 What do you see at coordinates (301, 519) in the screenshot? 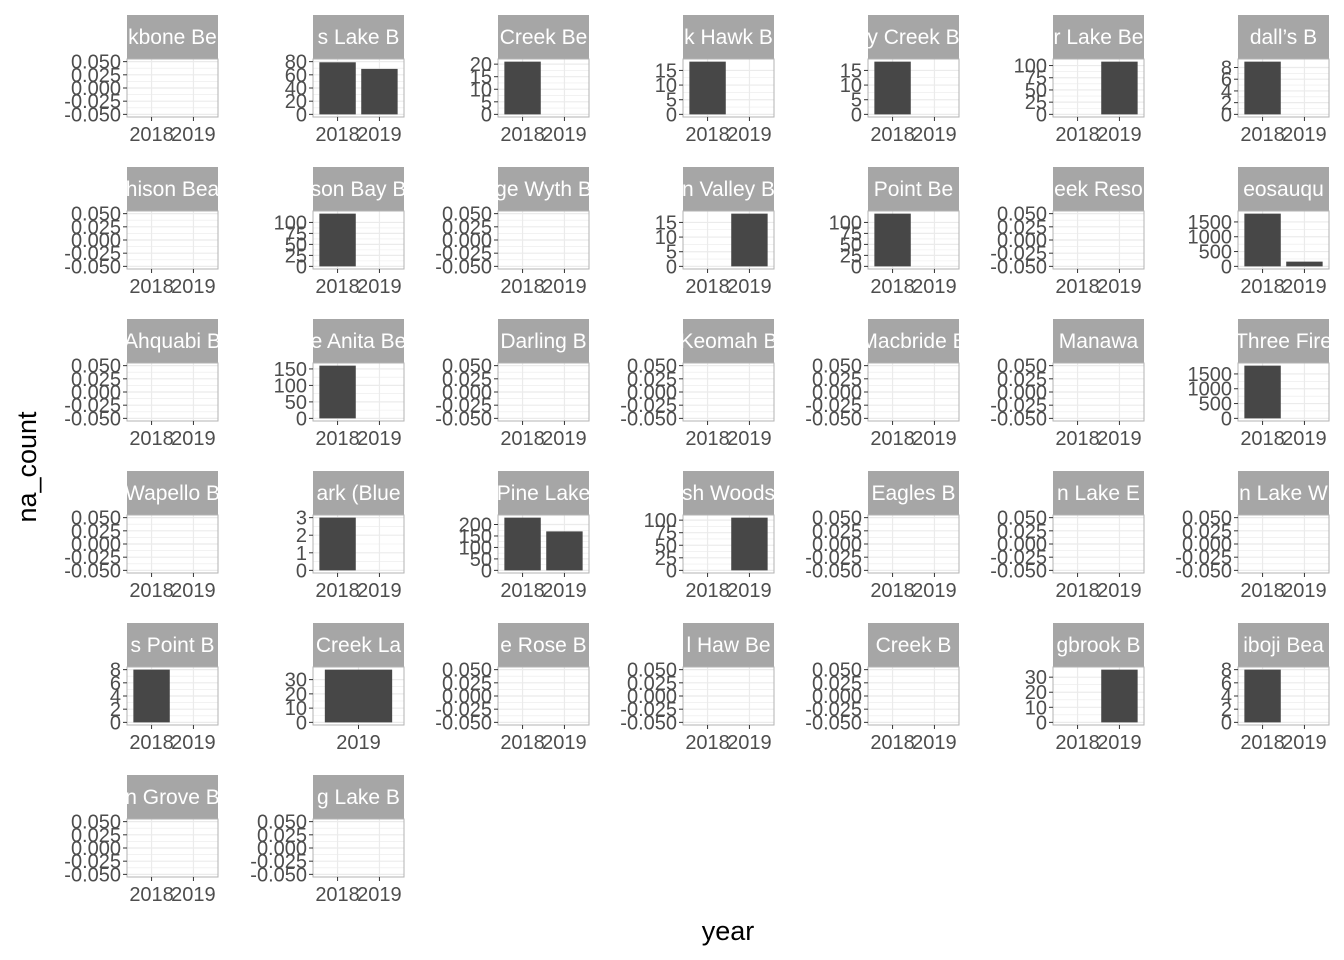
I see `y-tick-label: 3` at bounding box center [301, 519].